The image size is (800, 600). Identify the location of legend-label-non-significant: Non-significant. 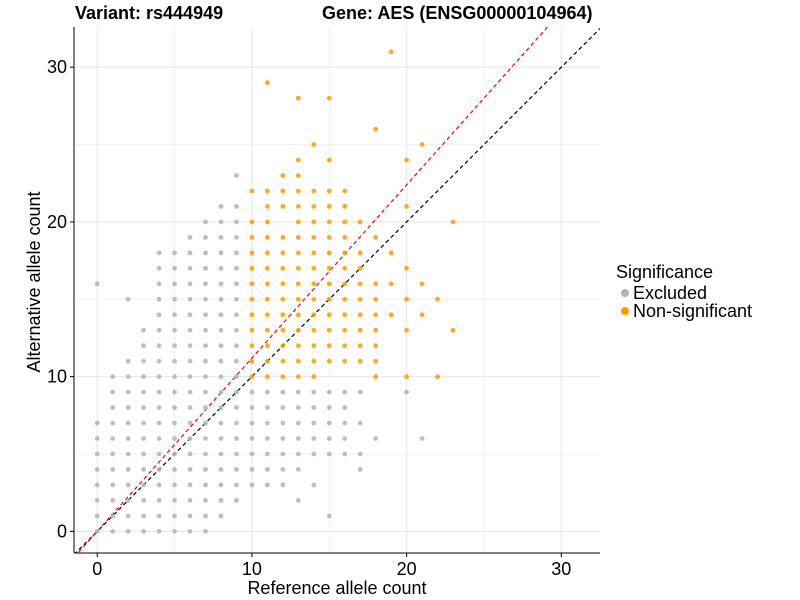
(693, 310).